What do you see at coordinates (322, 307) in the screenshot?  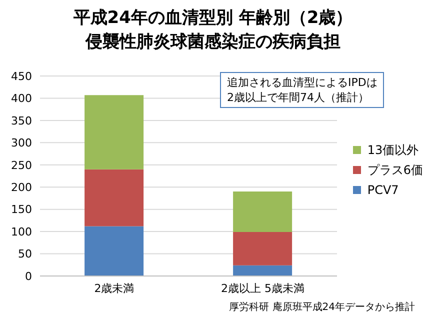 I see `text: 厚労科研 庵原班平成24年データから推計` at bounding box center [322, 307].